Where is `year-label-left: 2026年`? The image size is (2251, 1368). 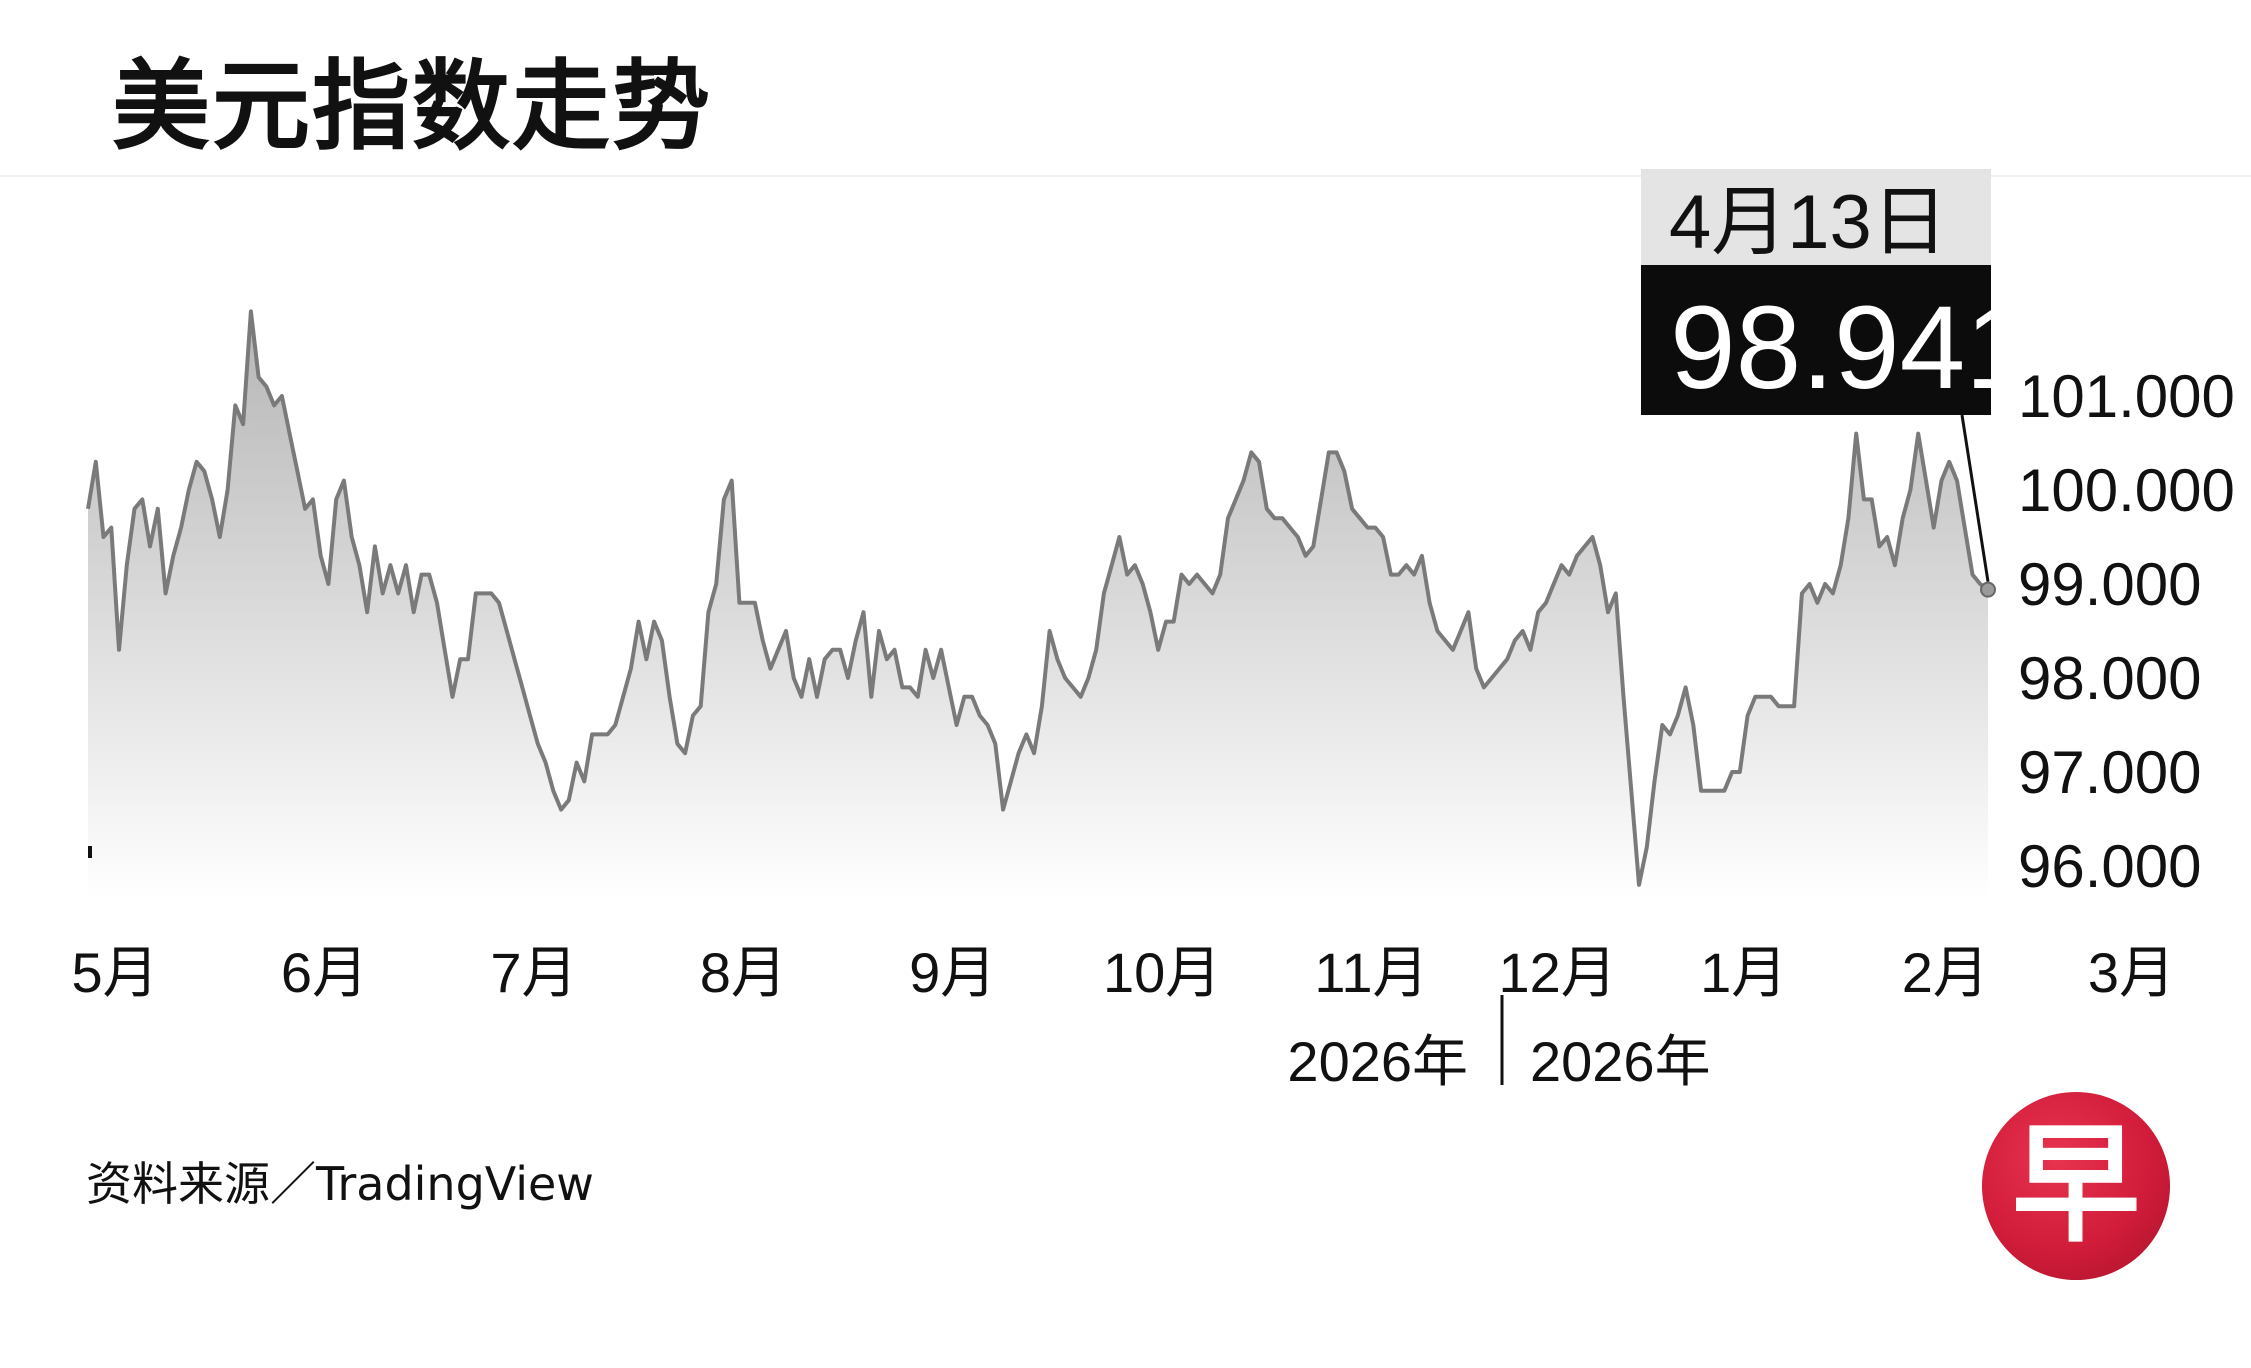 year-label-left: 2026年 is located at coordinates (1377, 1061).